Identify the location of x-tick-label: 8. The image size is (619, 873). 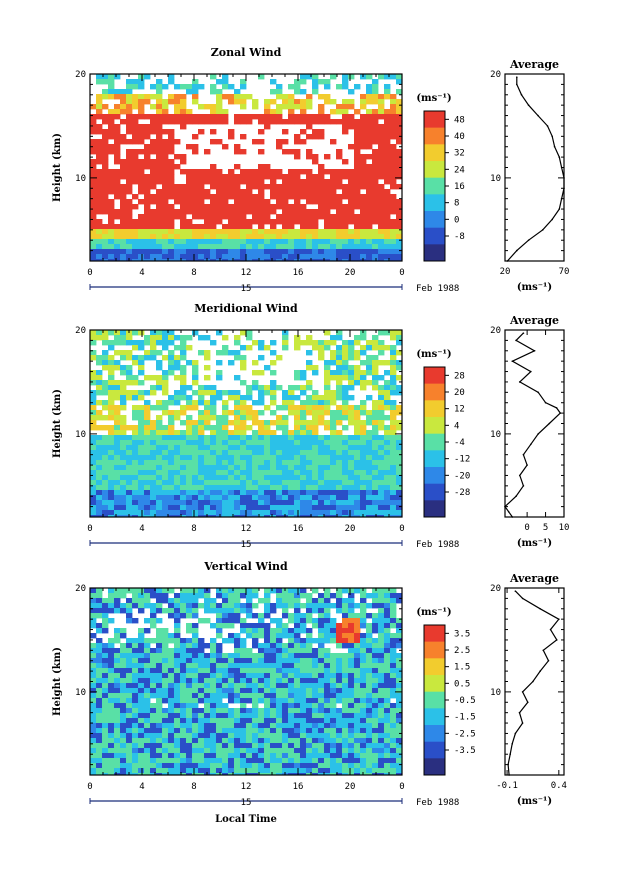
(193, 273).